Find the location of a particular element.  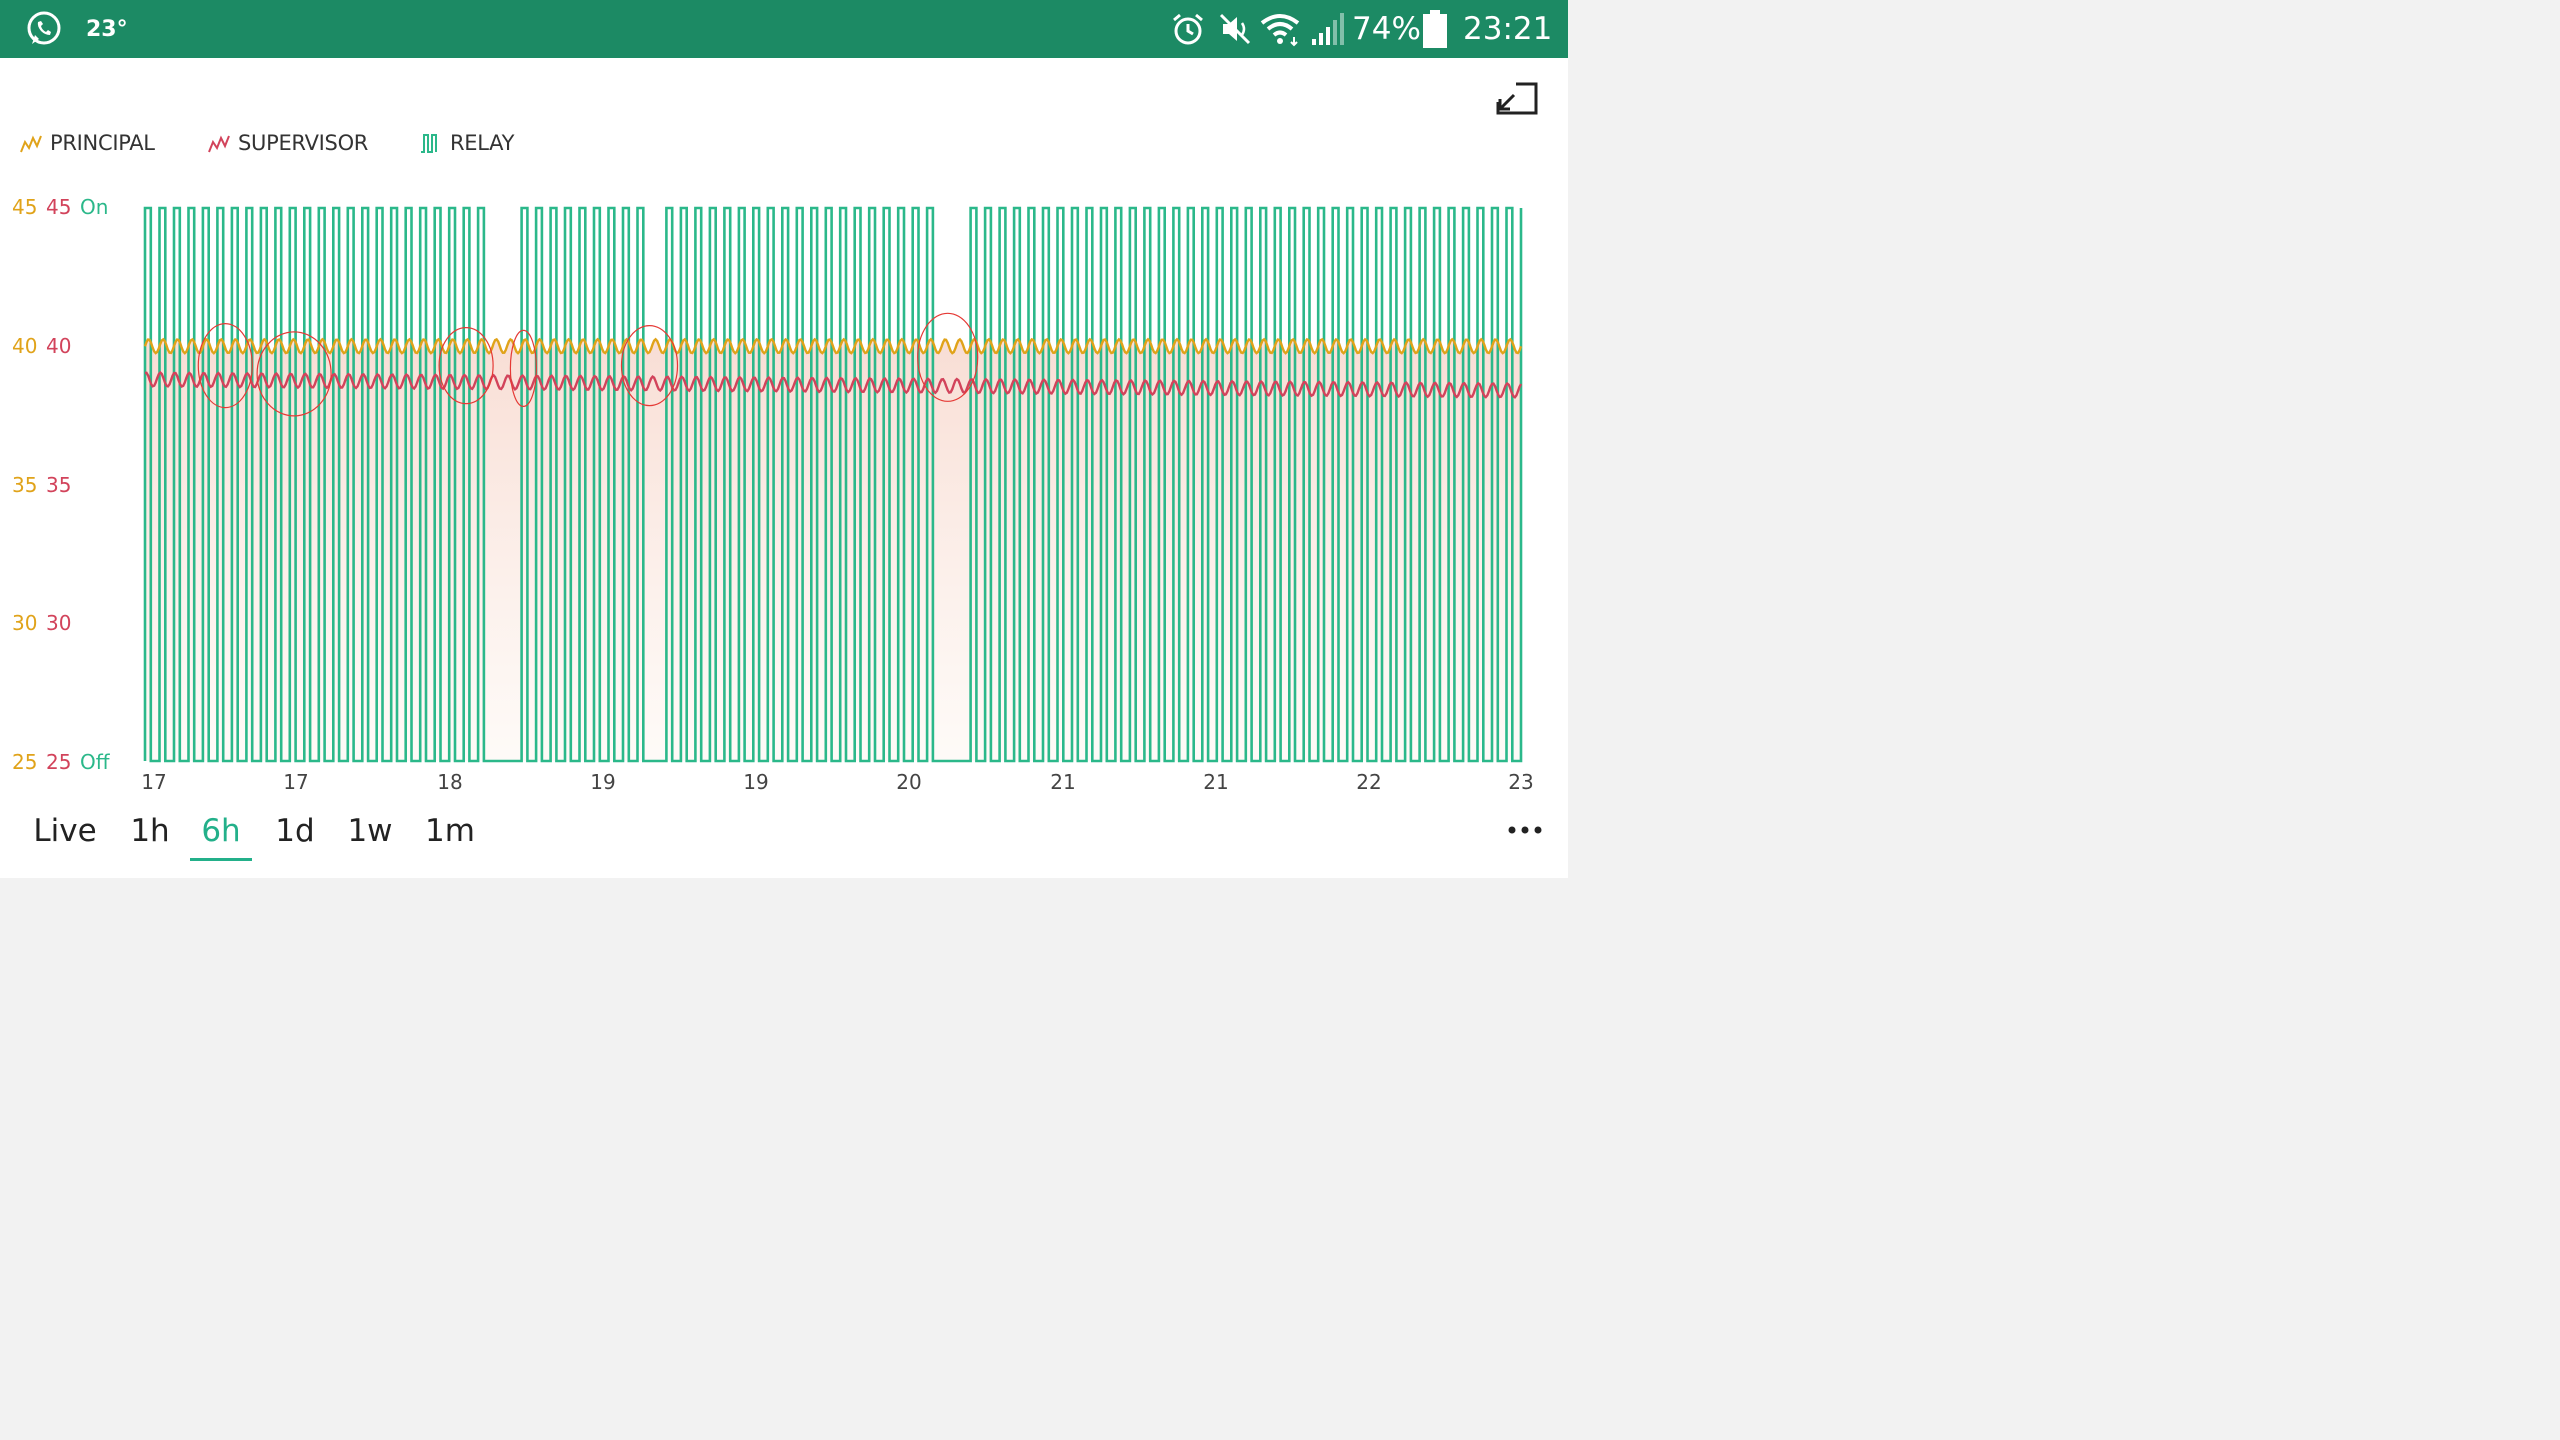

y-label-relay: Off is located at coordinates (95, 762).